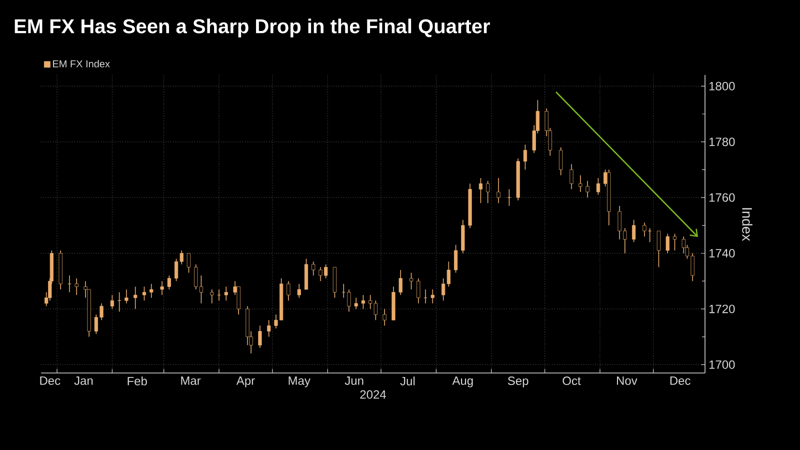  Describe the element at coordinates (722, 309) in the screenshot. I see `y-tick-label: 1720` at that location.